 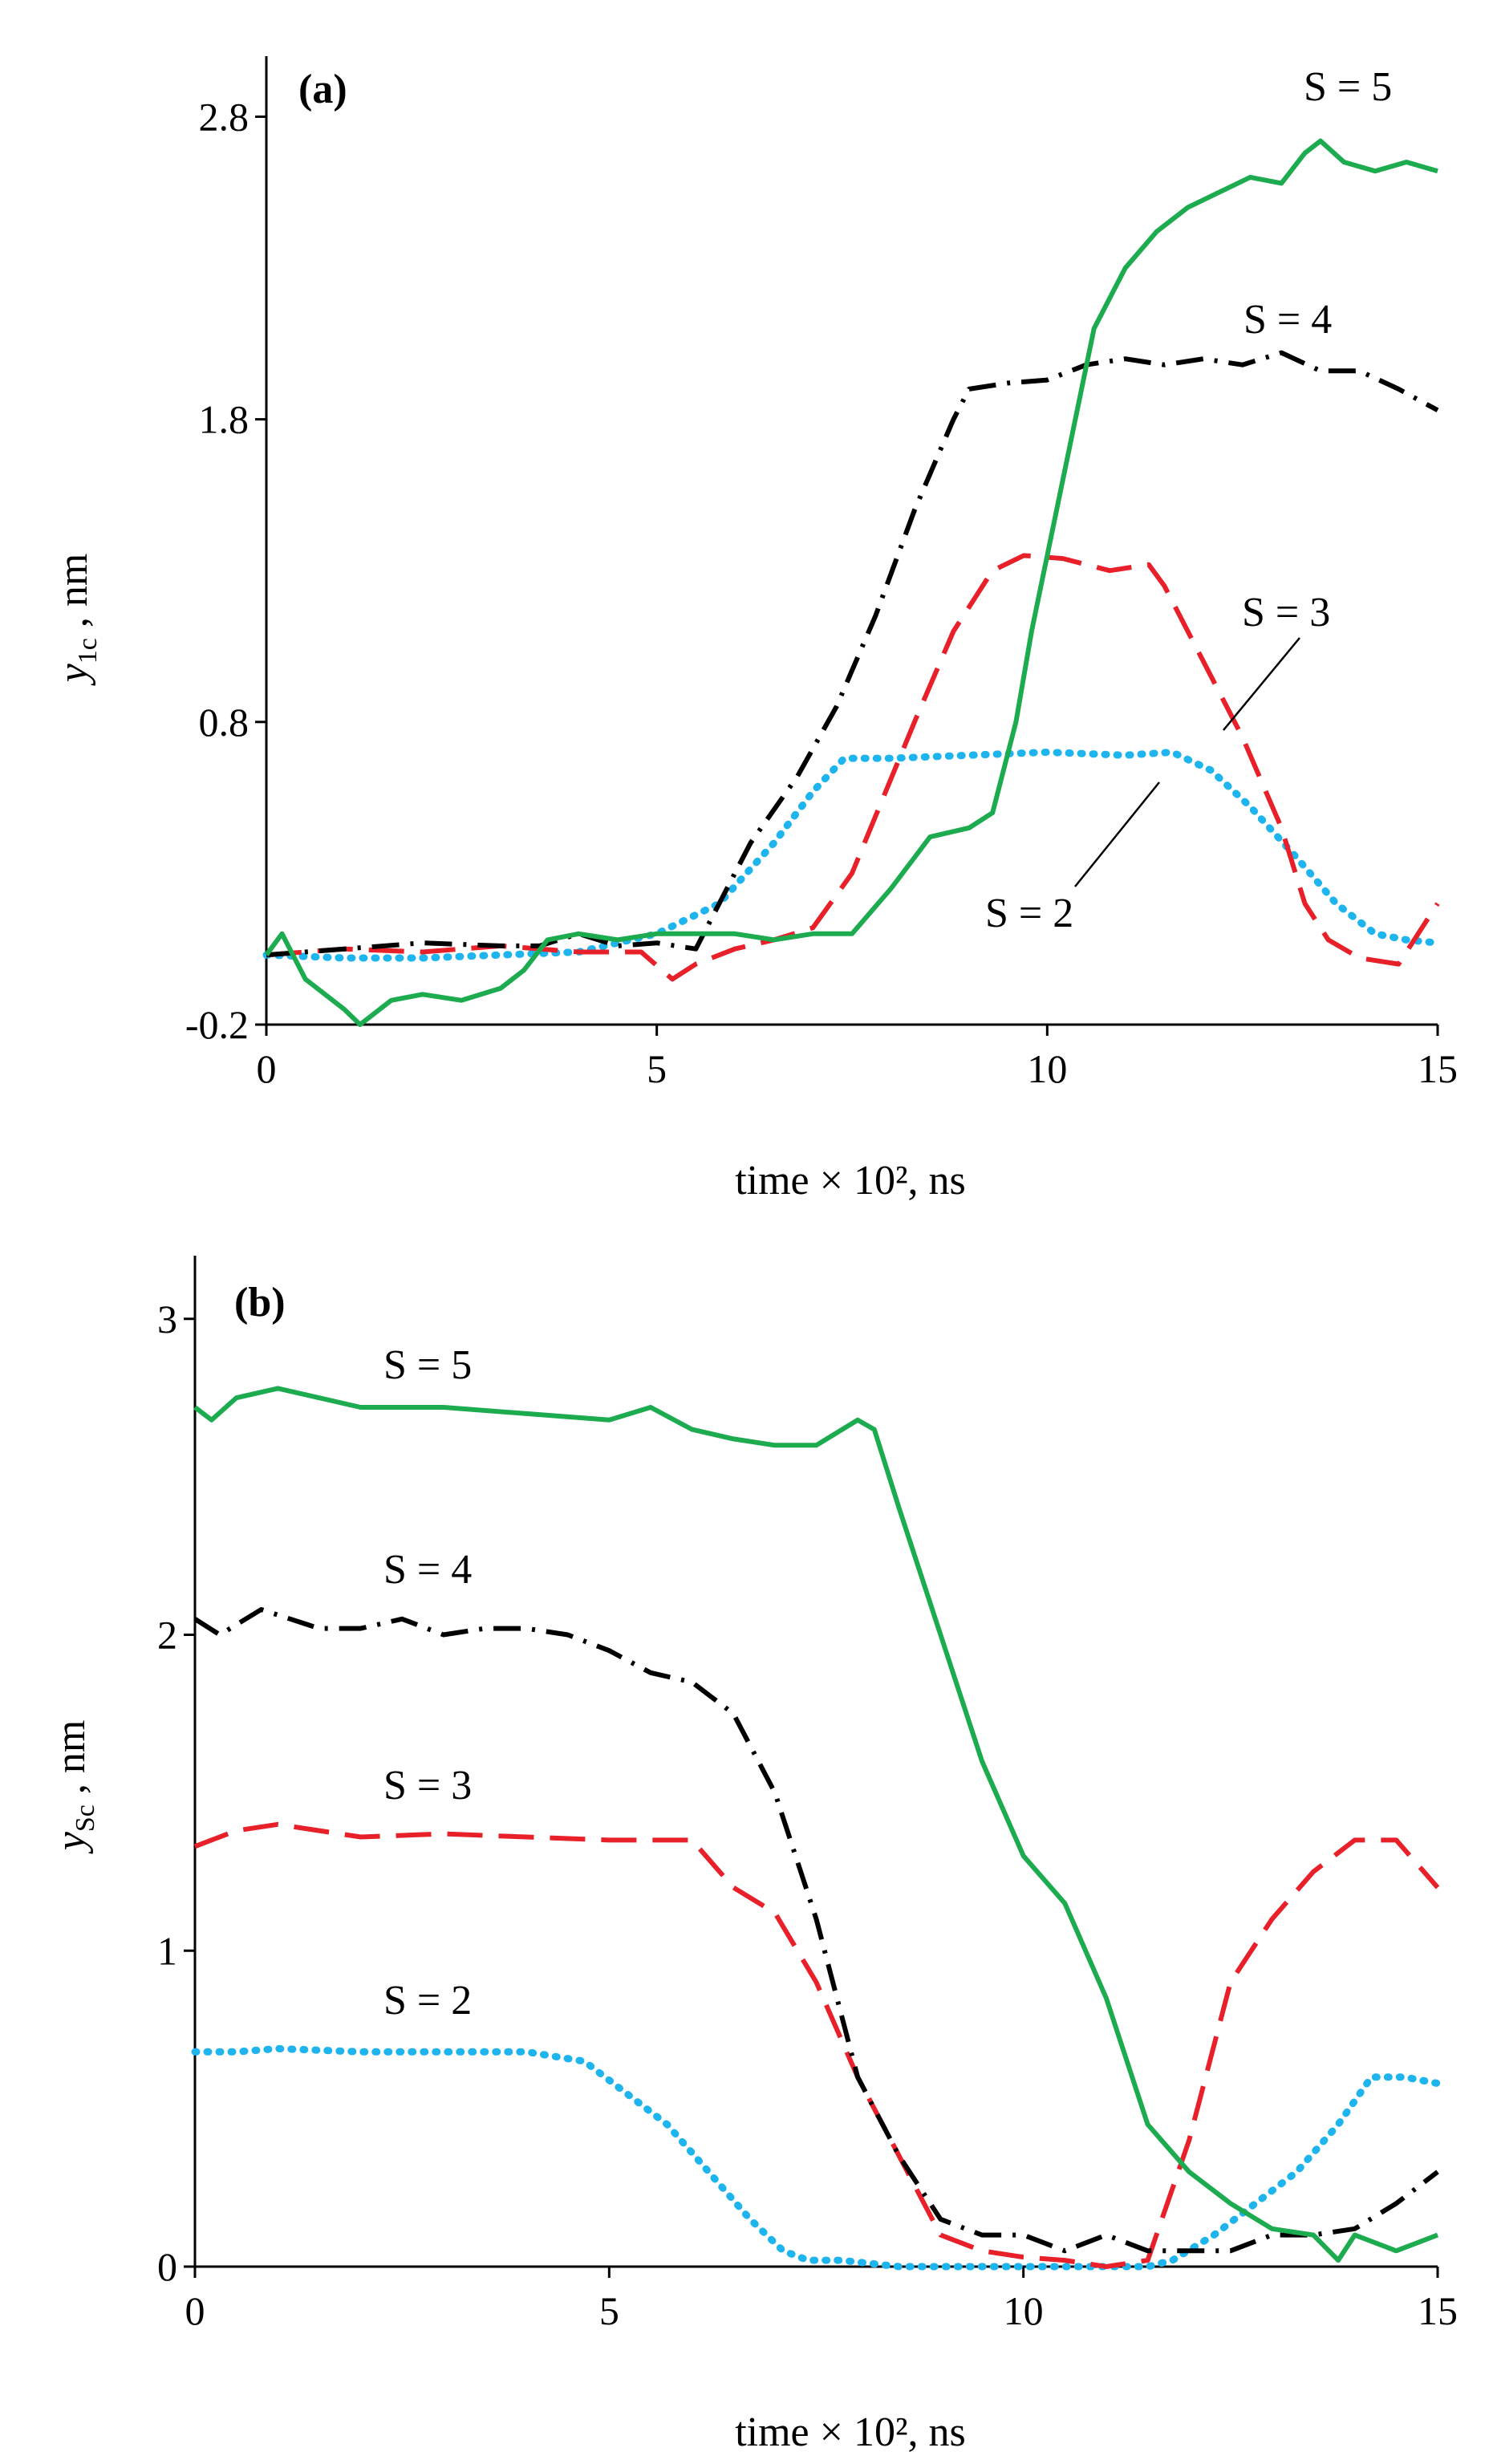 What do you see at coordinates (1029, 913) in the screenshot?
I see `panel-a-label-s2: S = 2` at bounding box center [1029, 913].